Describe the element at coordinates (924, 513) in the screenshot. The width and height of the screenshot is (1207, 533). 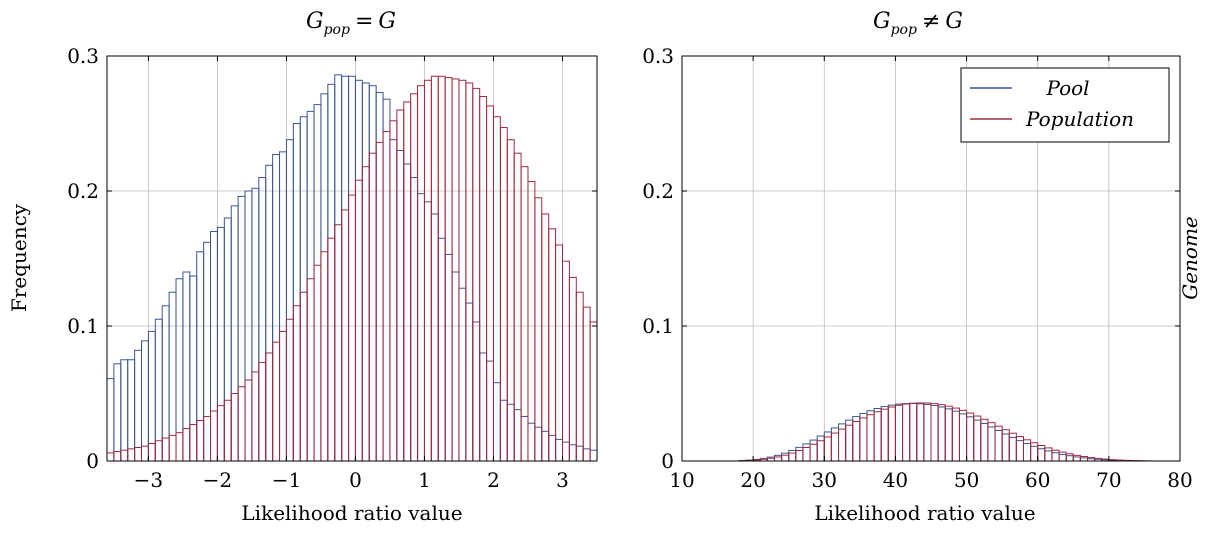
I see `right-x-axis-label: Likelihood ratio value` at that location.